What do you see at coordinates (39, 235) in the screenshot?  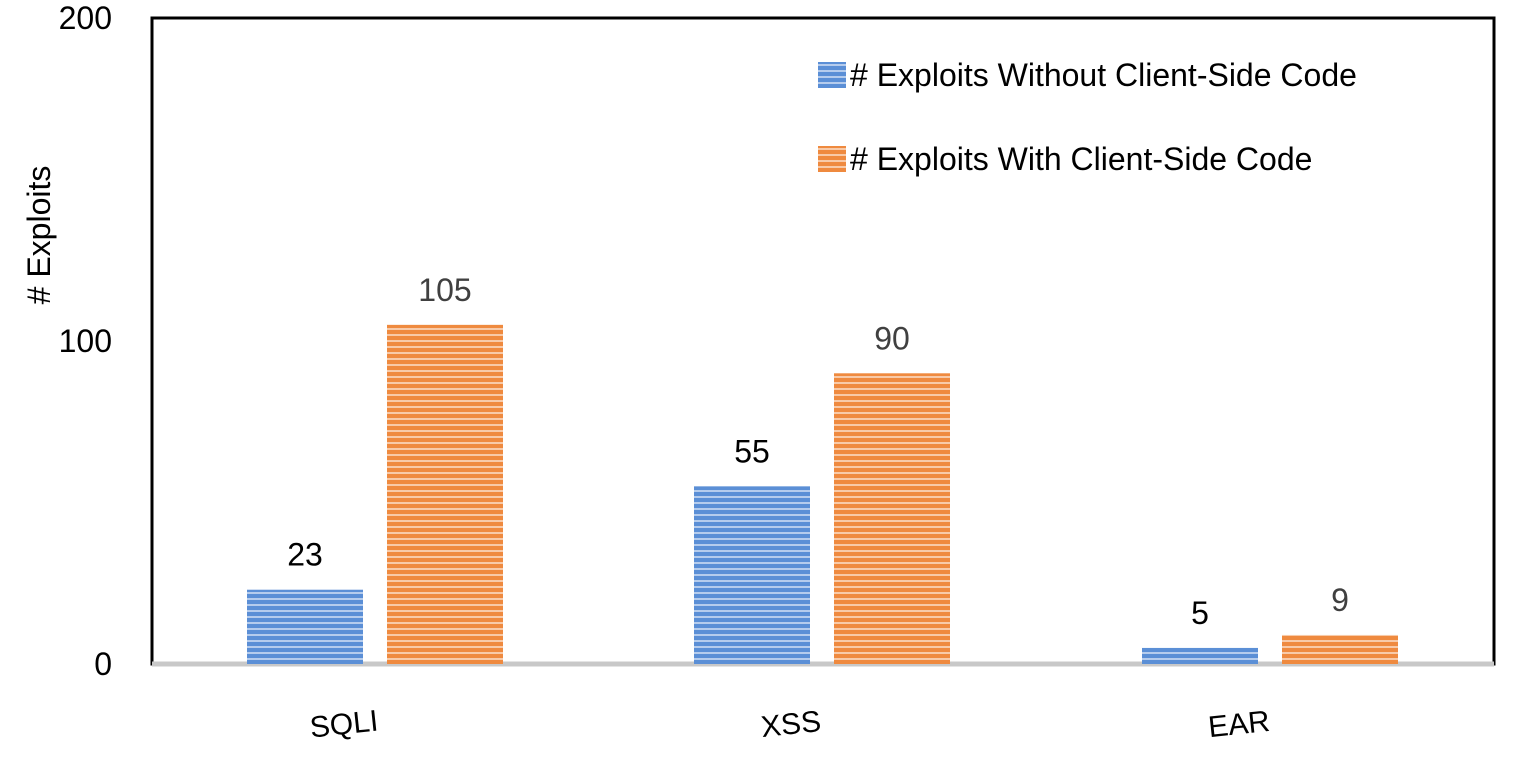 I see `y-axis-title: # Exploits` at bounding box center [39, 235].